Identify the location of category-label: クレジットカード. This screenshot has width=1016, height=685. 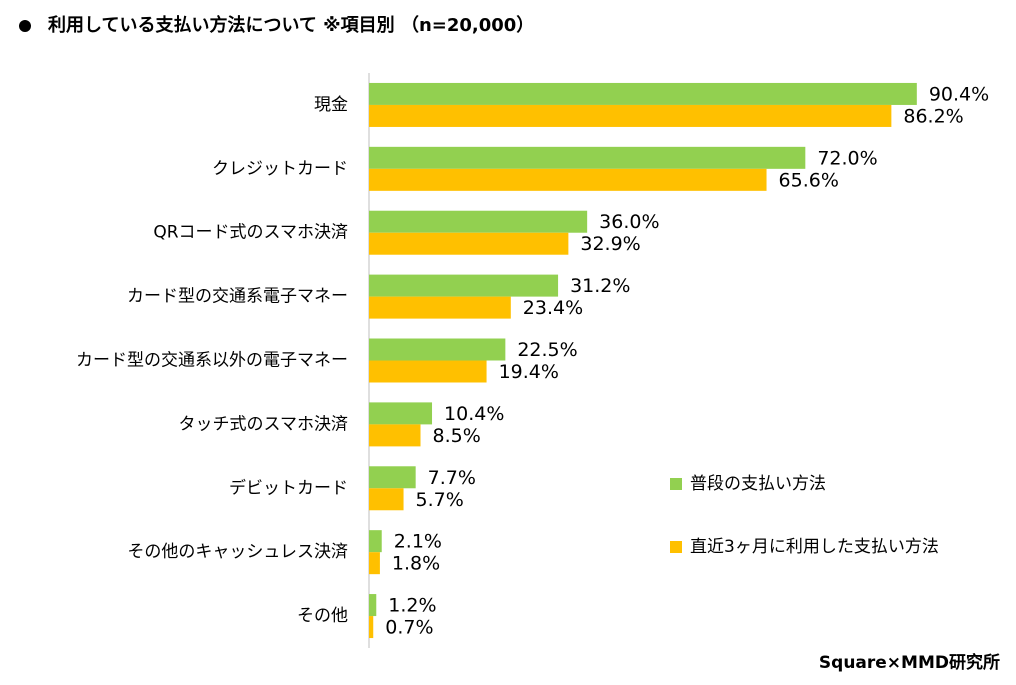
(280, 169).